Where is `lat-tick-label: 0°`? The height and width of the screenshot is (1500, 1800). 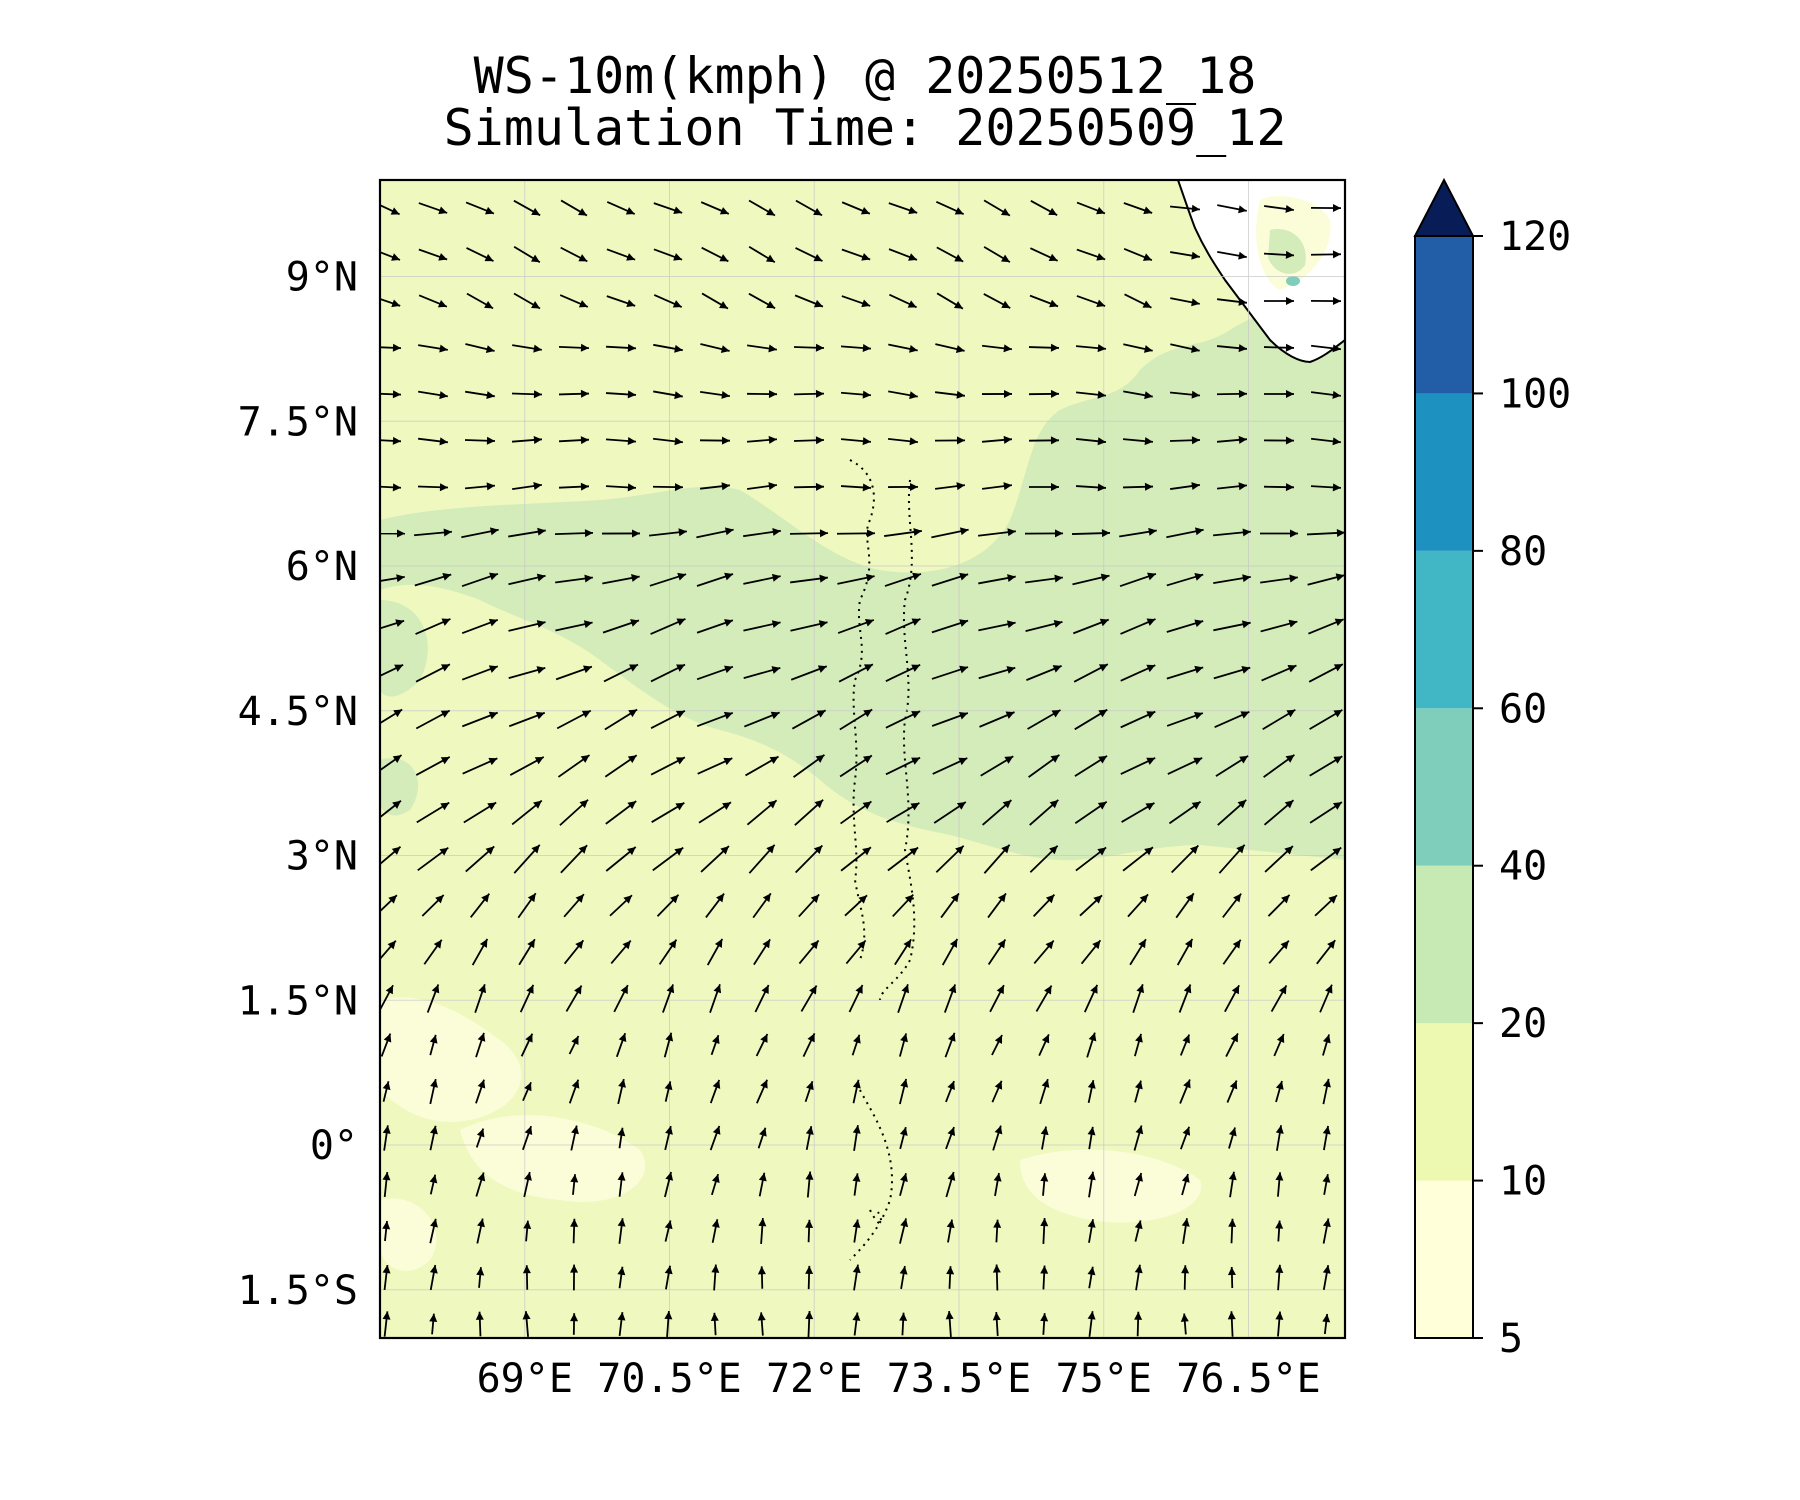
lat-tick-label: 0° is located at coordinates (334, 1146).